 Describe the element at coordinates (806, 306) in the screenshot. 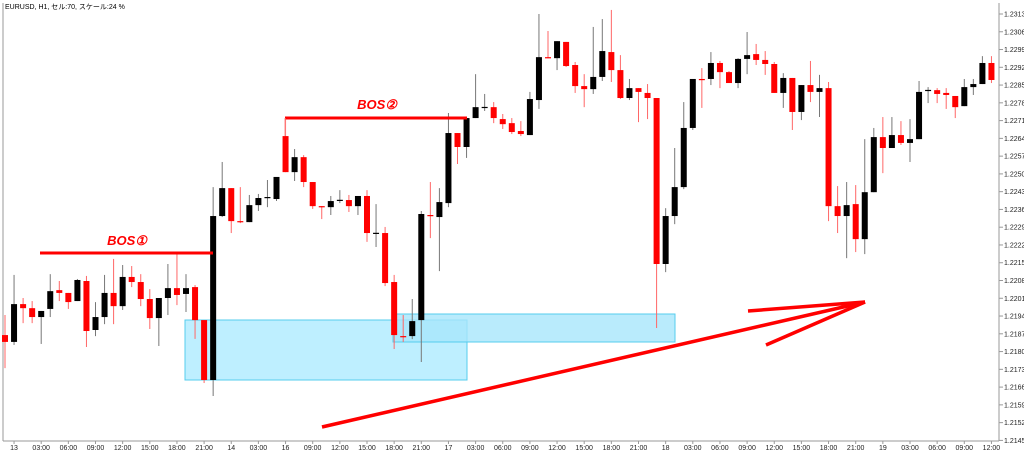

I see `trend-arrow-head-upper` at that location.